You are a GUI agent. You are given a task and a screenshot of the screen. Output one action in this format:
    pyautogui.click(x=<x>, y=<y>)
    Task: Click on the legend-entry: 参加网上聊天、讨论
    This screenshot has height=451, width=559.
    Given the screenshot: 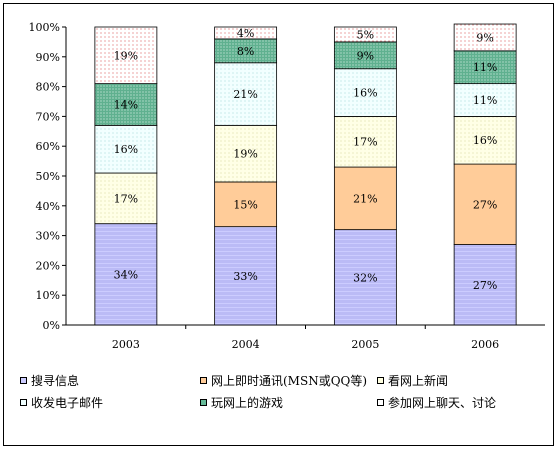 What is the action you would take?
    pyautogui.click(x=436, y=402)
    